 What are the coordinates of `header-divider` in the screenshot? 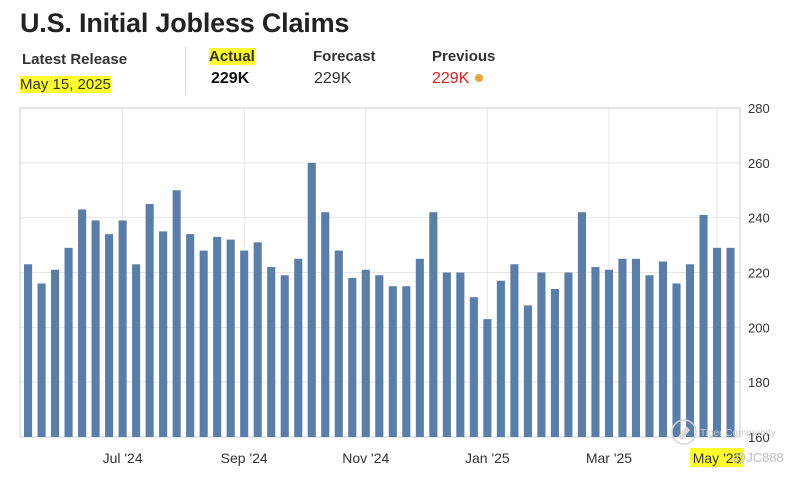 It's located at (185, 71).